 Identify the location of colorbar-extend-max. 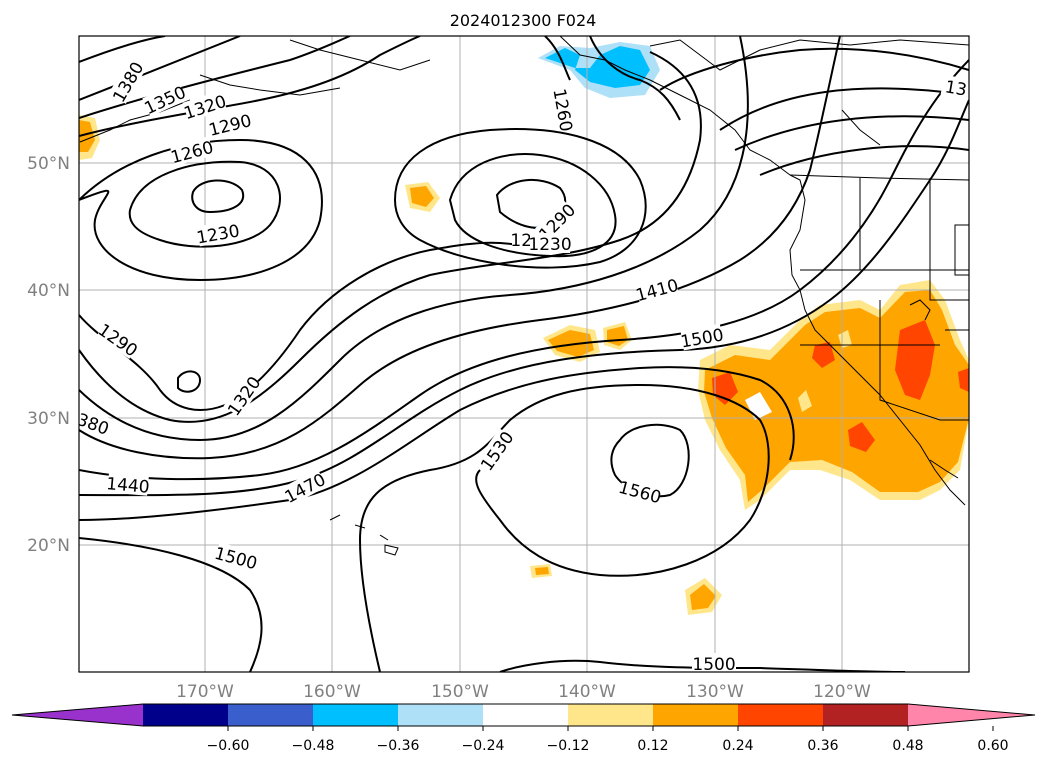
(971, 715).